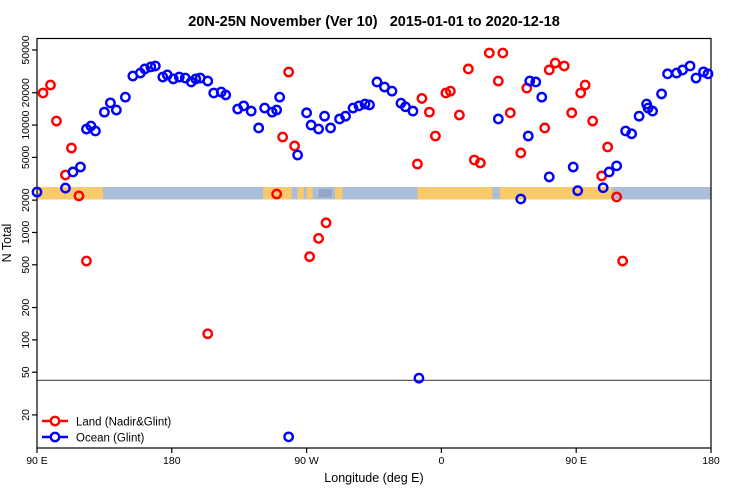 This screenshot has width=750, height=500. Describe the element at coordinates (26, 415) in the screenshot. I see `y-tick-label: 20` at that location.